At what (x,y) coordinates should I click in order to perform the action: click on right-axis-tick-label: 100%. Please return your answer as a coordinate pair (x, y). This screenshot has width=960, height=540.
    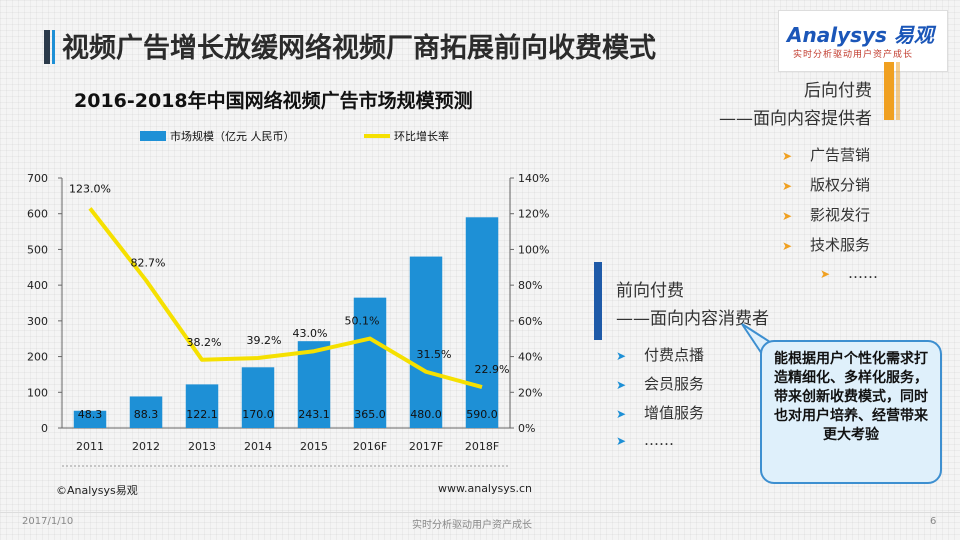
    Looking at the image, I should click on (533, 249).